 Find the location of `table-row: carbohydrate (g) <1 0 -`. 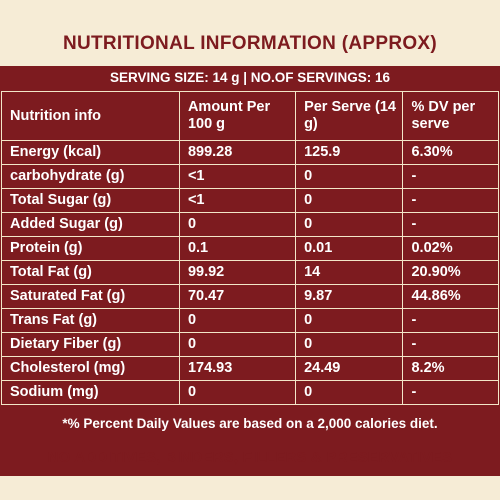

table-row: carbohydrate (g) <1 0 - is located at coordinates (250, 176).